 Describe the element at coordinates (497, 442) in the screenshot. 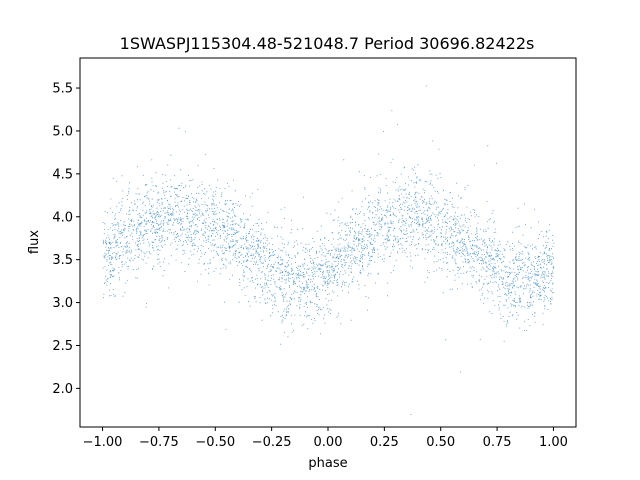

I see `x-tick-label: 0.75` at that location.